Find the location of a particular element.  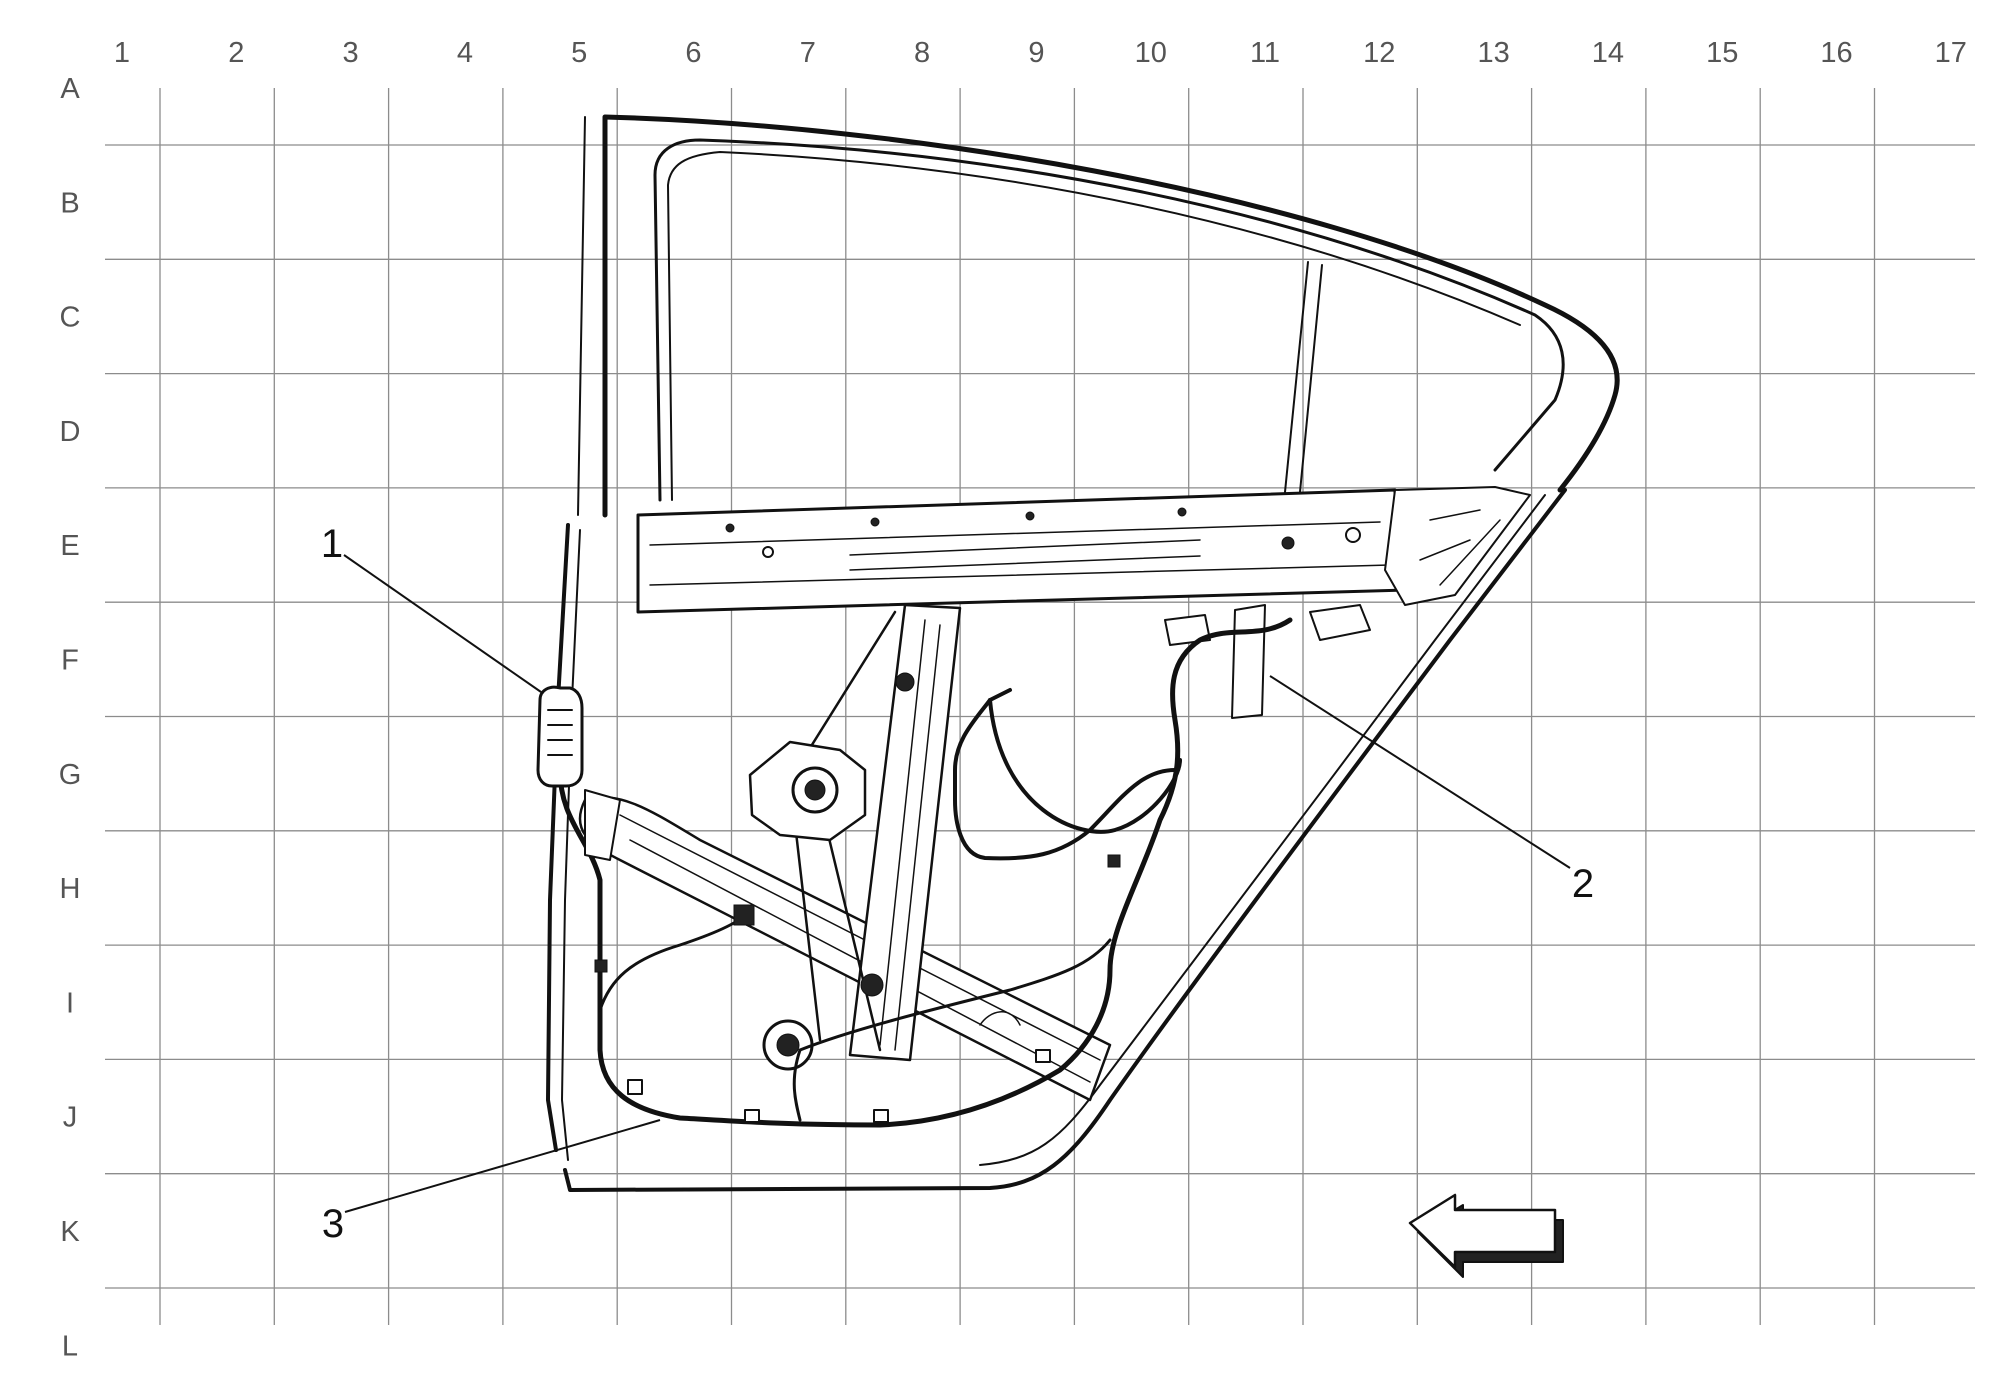

door-front-edge is located at coordinates (558, 837).